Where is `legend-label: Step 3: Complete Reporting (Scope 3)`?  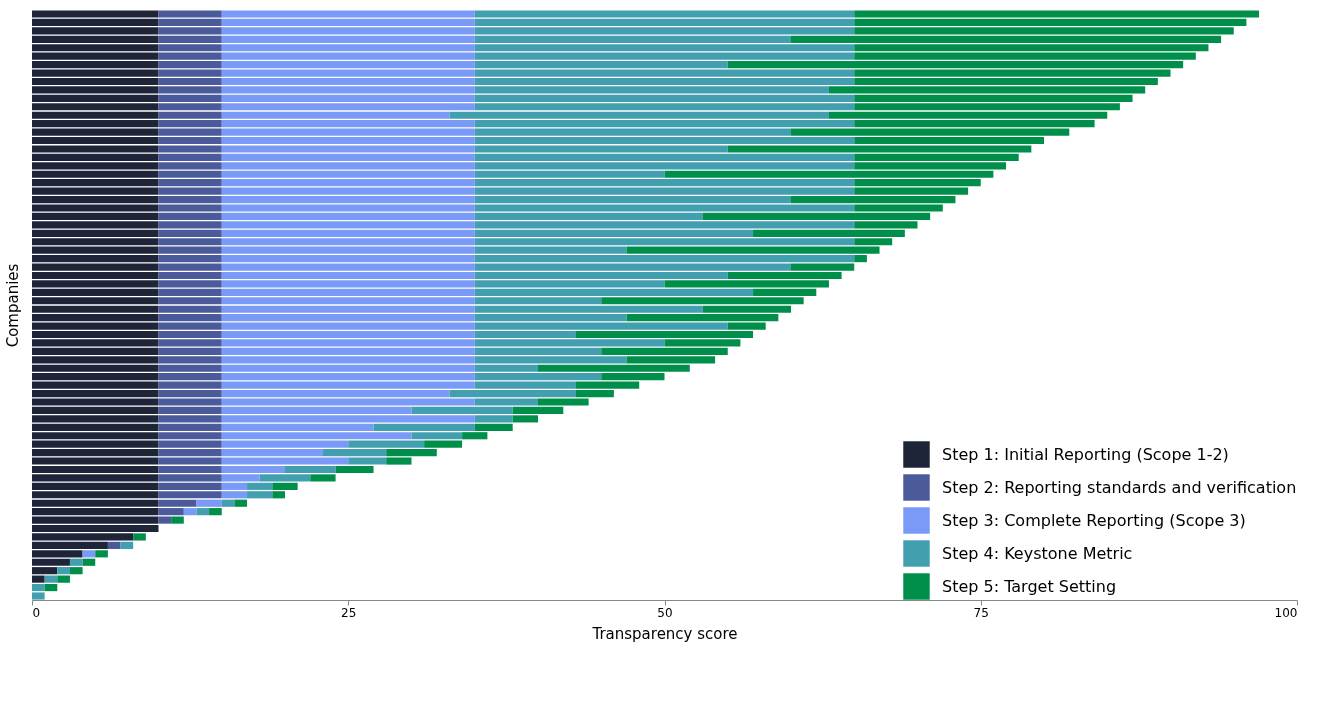
legend-label: Step 3: Complete Reporting (Scope 3) is located at coordinates (1094, 520).